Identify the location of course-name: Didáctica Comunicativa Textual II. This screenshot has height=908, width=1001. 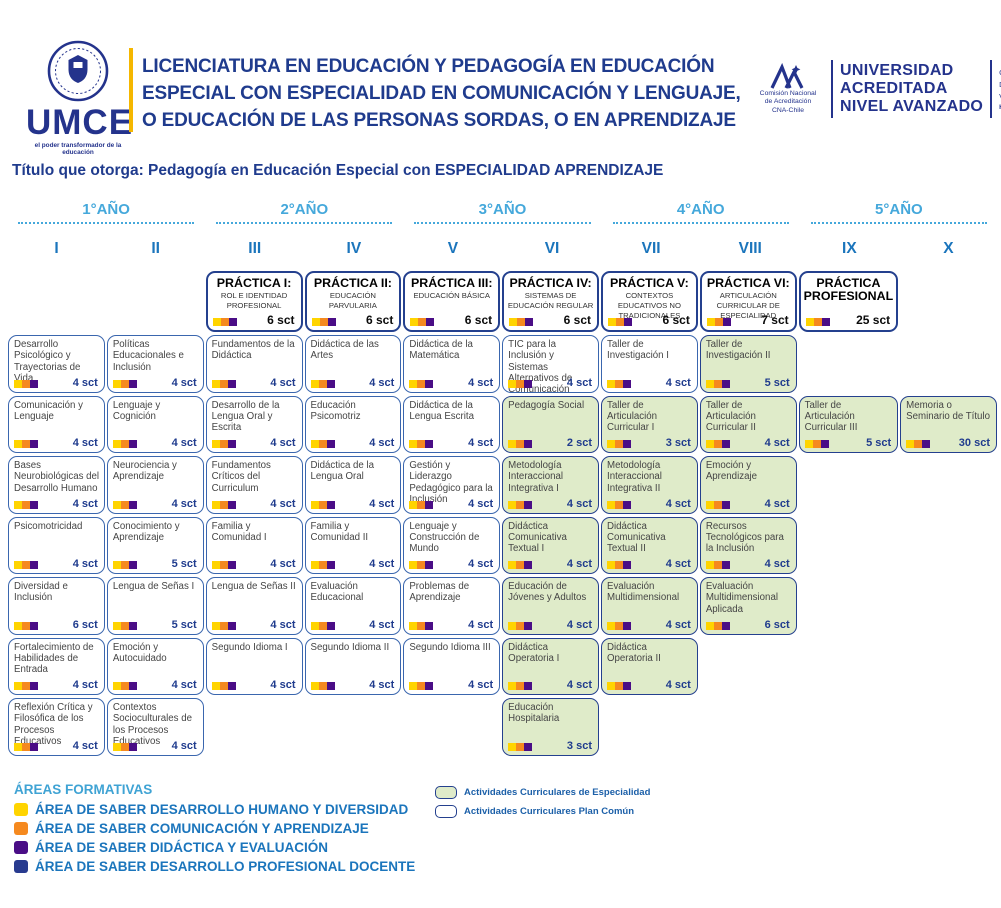
(636, 537).